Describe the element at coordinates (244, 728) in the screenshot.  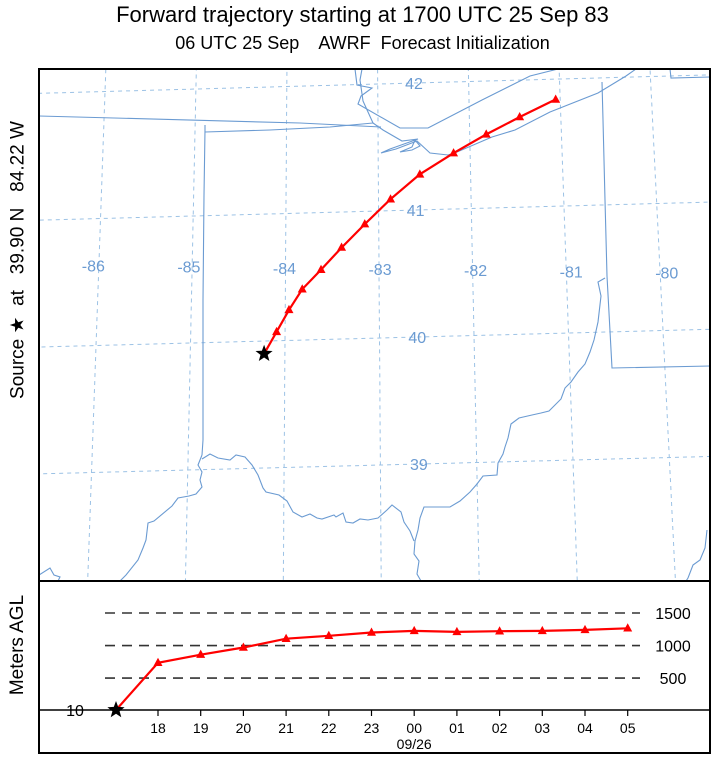
I see `time-tick-label: 20` at that location.